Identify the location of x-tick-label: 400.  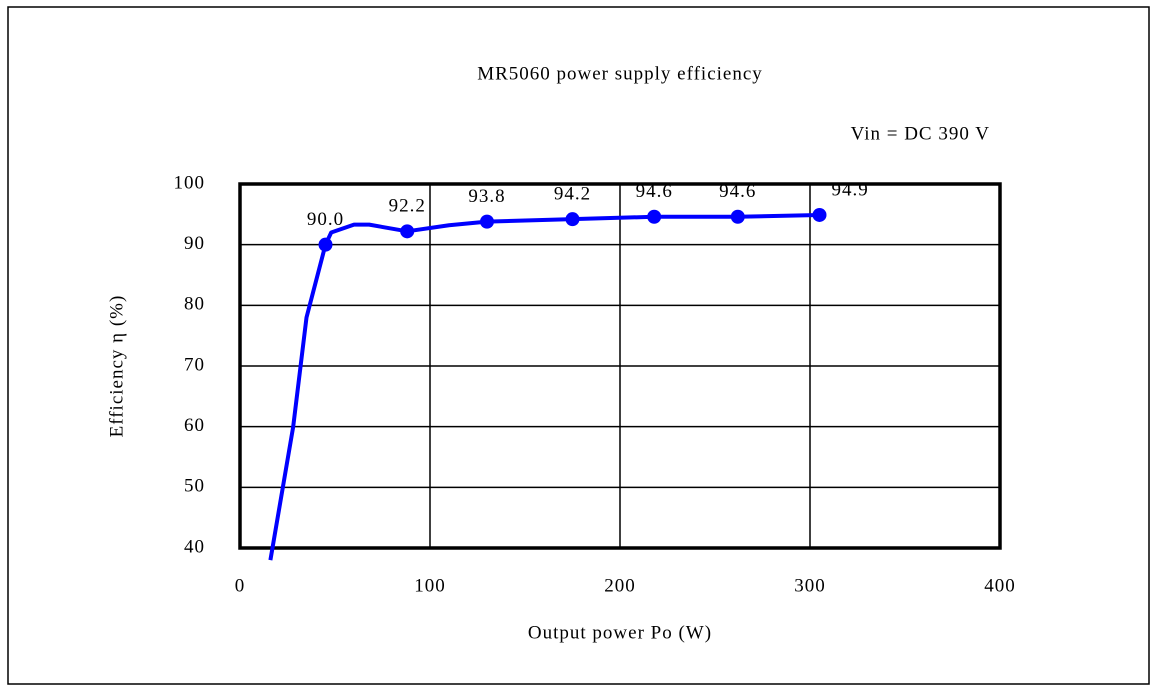
(1000, 585).